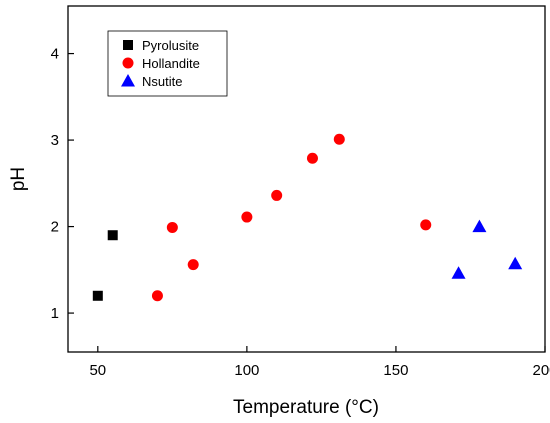 This screenshot has width=550, height=423. Describe the element at coordinates (170, 45) in the screenshot. I see `legend-label: Pyrolusite` at that location.